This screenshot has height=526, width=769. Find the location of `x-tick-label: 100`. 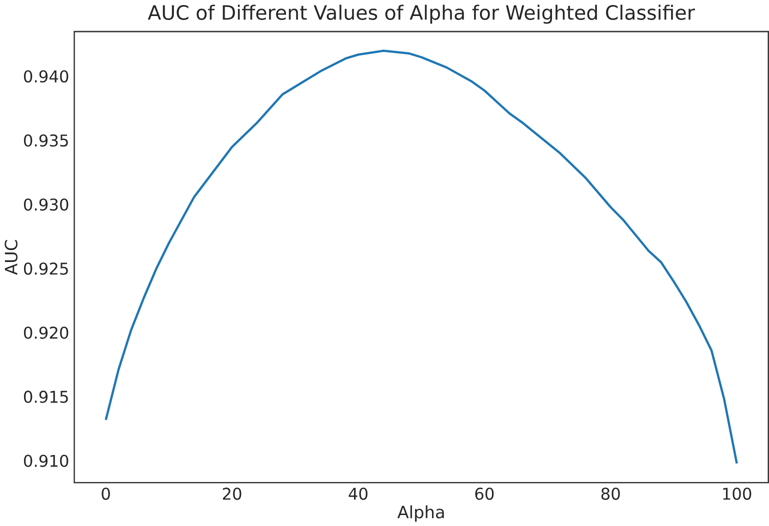

x-tick-label: 100 is located at coordinates (737, 493).